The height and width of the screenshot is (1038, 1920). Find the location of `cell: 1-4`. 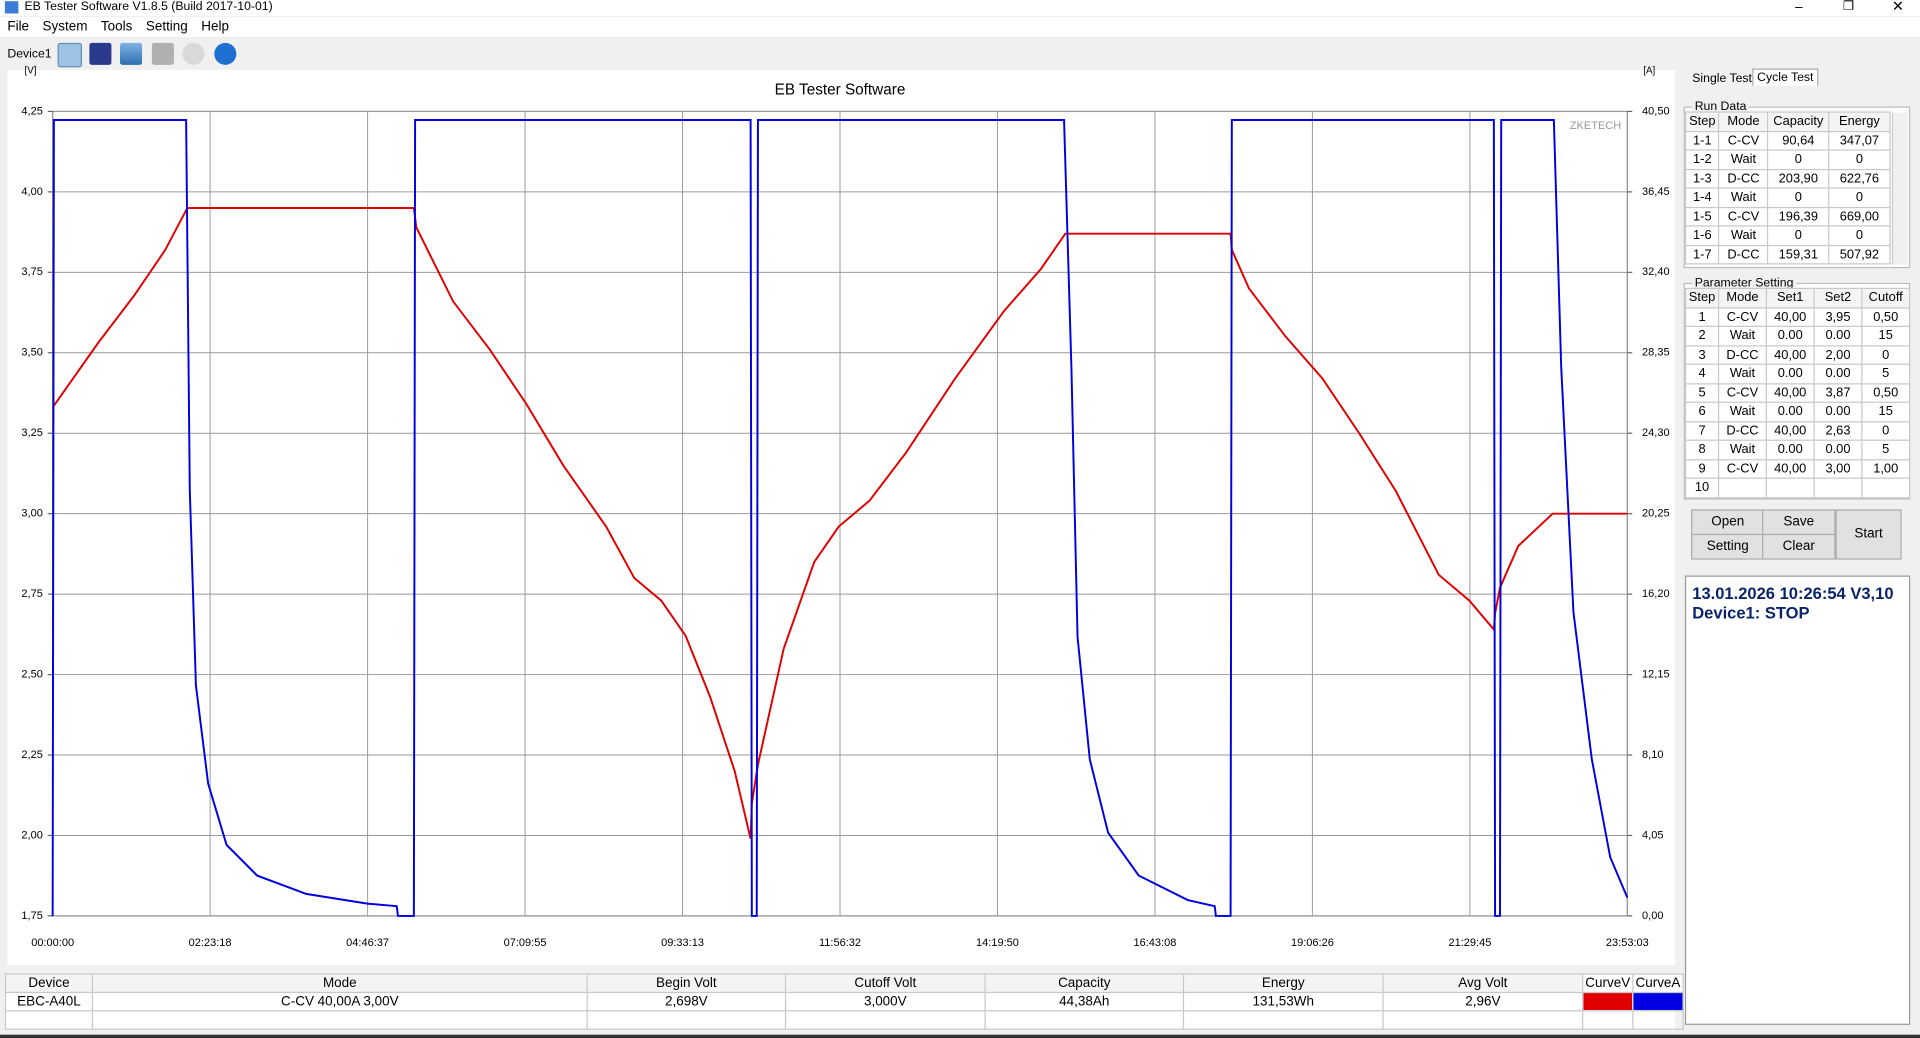

cell: 1-4 is located at coordinates (1702, 197).